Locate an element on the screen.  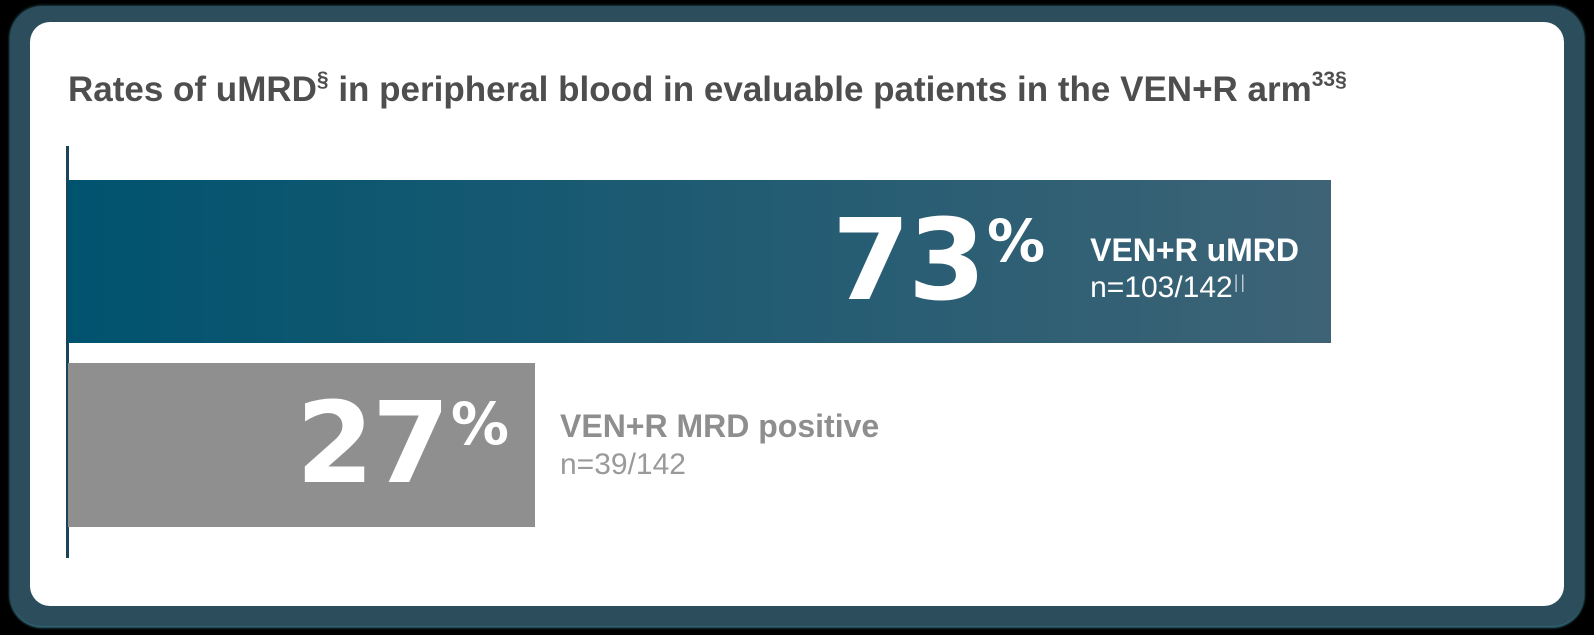
bar-n-text: n=39/142 is located at coordinates (623, 465).